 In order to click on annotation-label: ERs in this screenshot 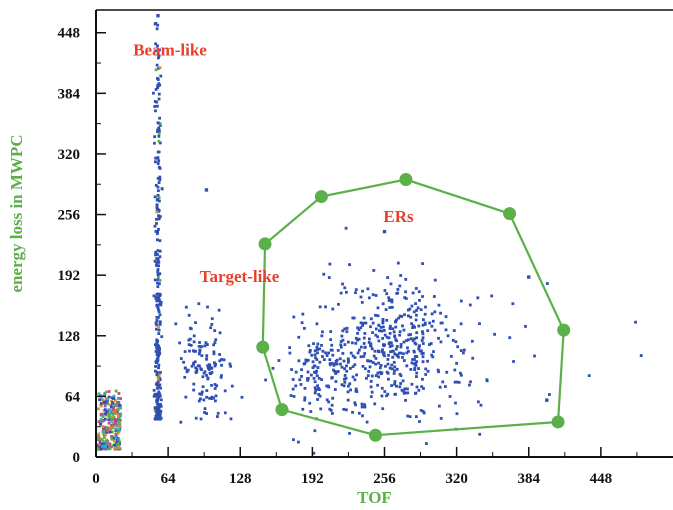, I will do `click(398, 216)`.